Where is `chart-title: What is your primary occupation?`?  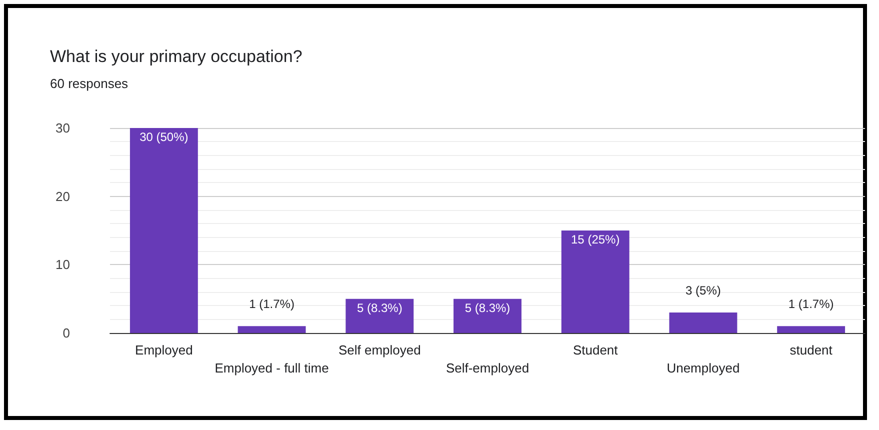
chart-title: What is your primary occupation? is located at coordinates (176, 57).